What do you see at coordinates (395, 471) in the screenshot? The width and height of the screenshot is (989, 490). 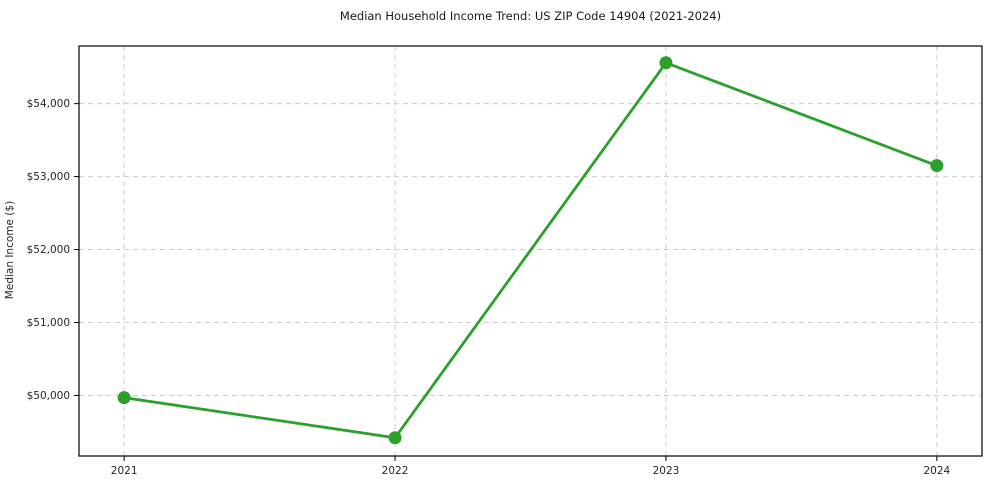 I see `x-tick-label: 2022` at bounding box center [395, 471].